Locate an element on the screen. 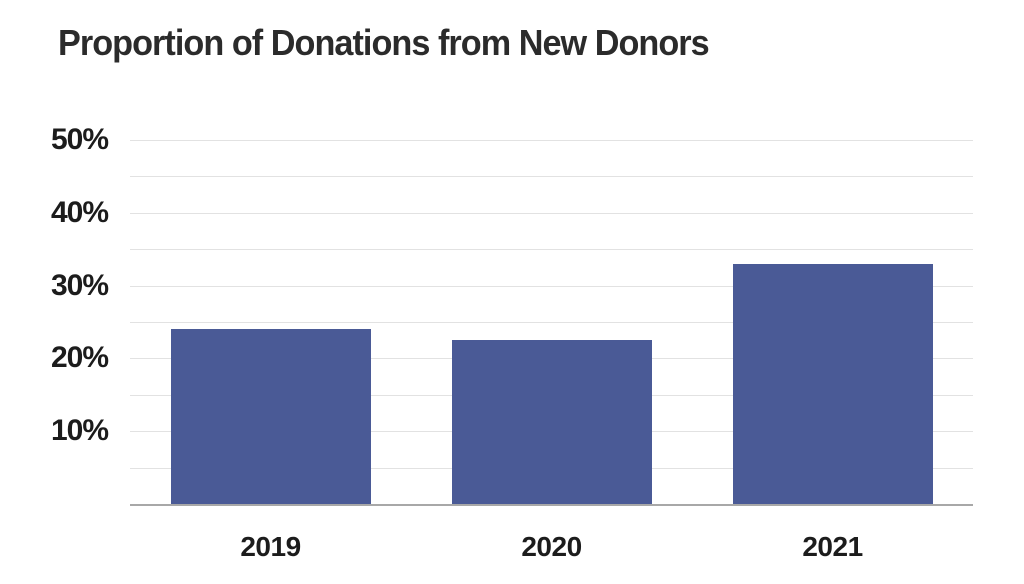 This screenshot has height=584, width=1024. x-axis-label-2021: 2021 is located at coordinates (832, 546).